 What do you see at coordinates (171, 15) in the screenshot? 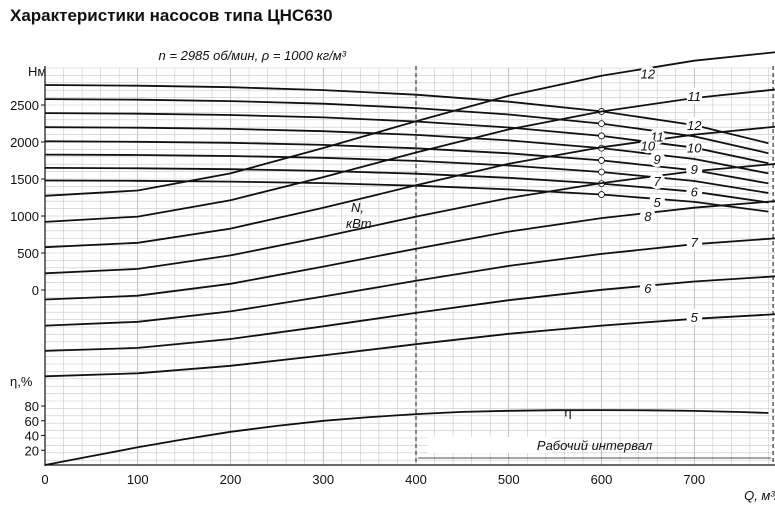
I see `page-title: Характеристики насосов типа ЦНС630` at bounding box center [171, 15].